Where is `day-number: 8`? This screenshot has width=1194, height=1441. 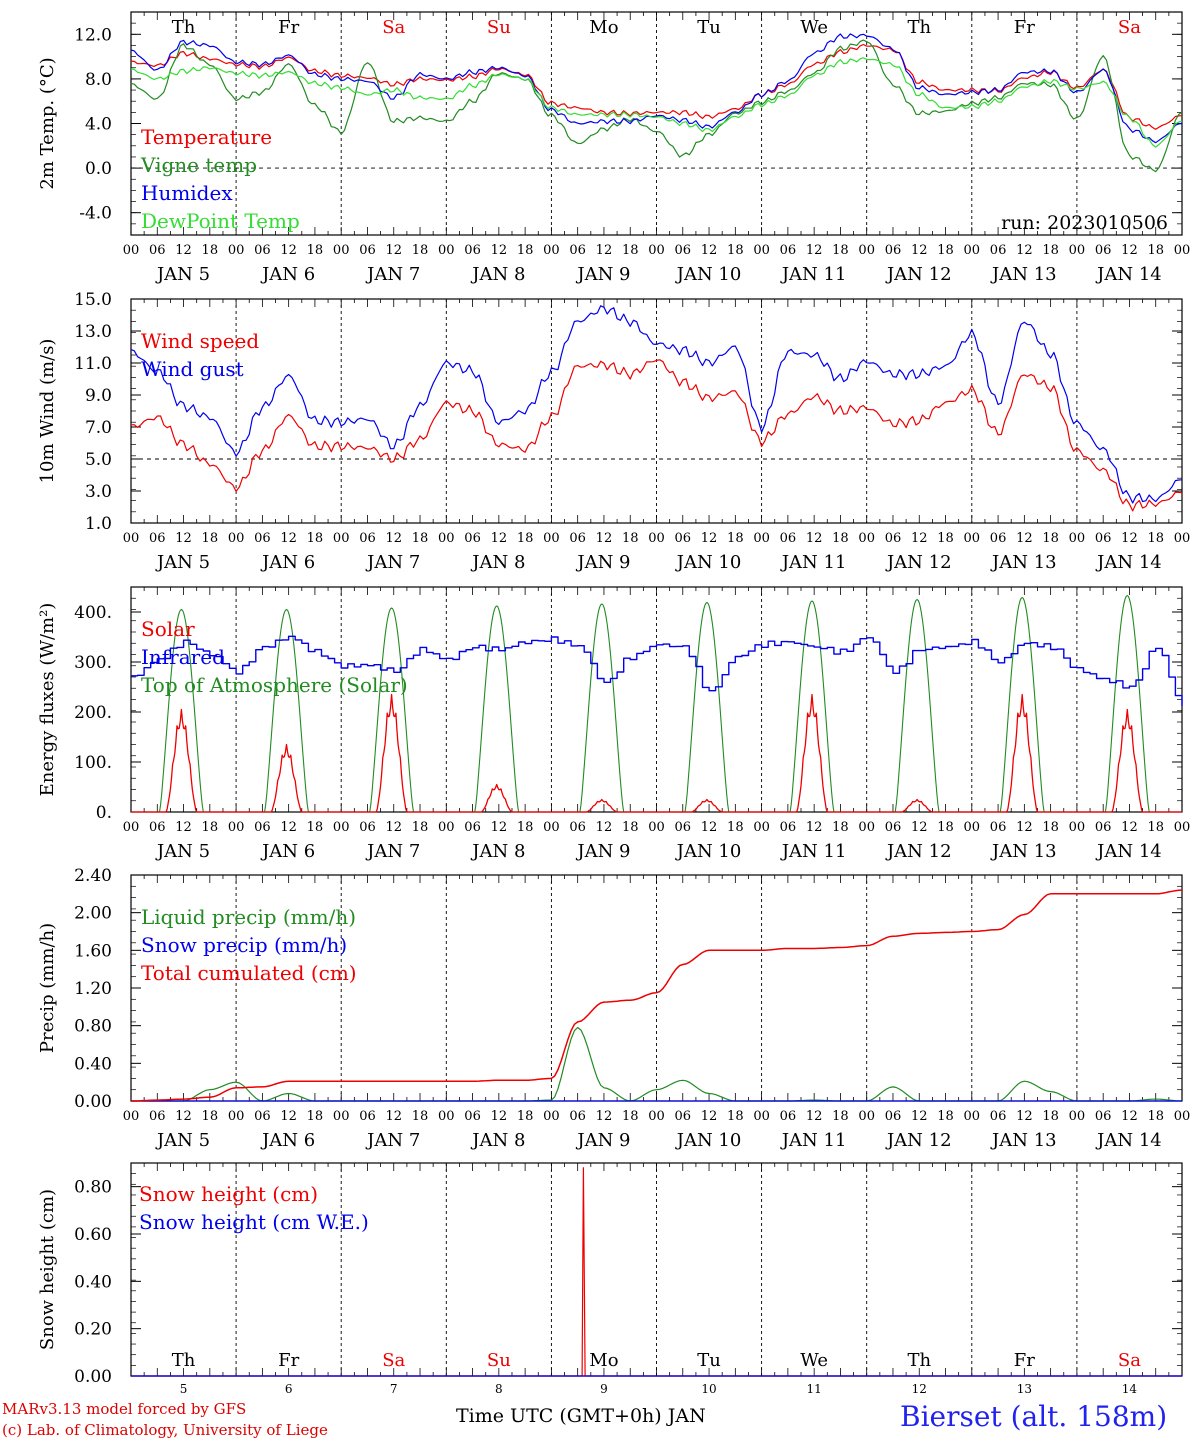
day-number: 8 is located at coordinates (499, 1389).